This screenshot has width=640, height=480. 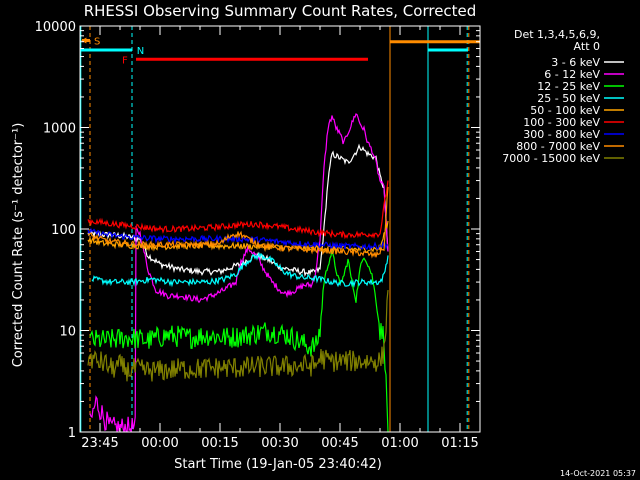 What do you see at coordinates (72, 433) in the screenshot?
I see `y-tick-label: 1` at bounding box center [72, 433].